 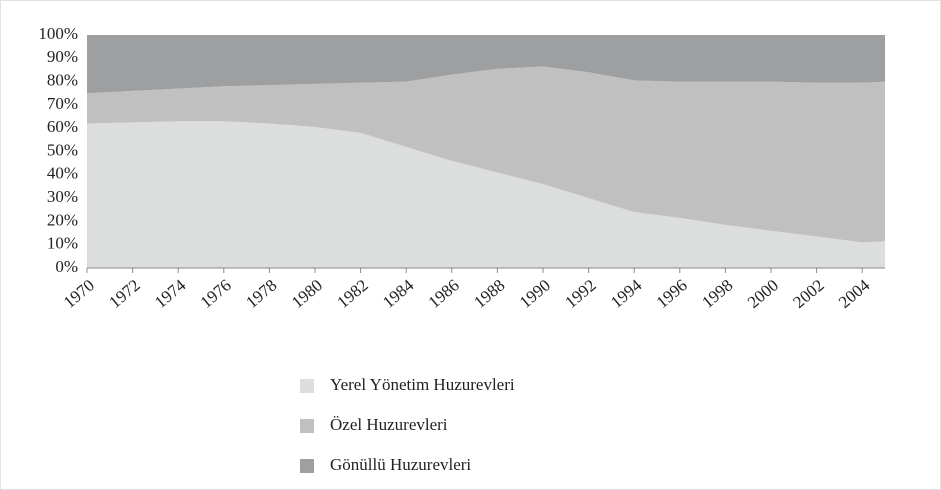 What do you see at coordinates (62, 80) in the screenshot?
I see `y-tick-label: 80%` at bounding box center [62, 80].